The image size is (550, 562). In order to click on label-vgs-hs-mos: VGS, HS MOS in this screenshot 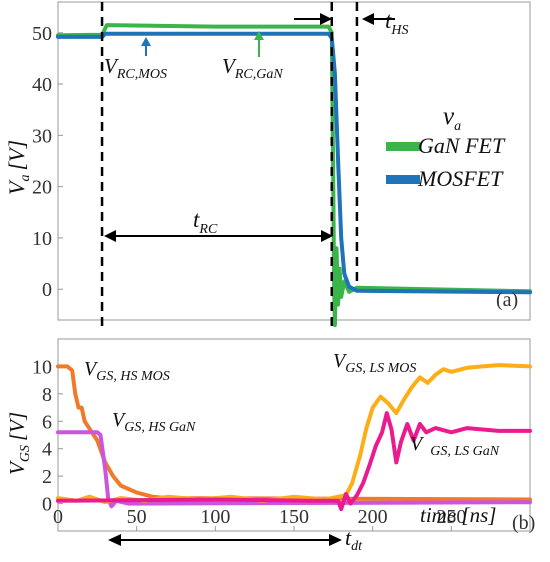, I will do `click(127, 371)`.